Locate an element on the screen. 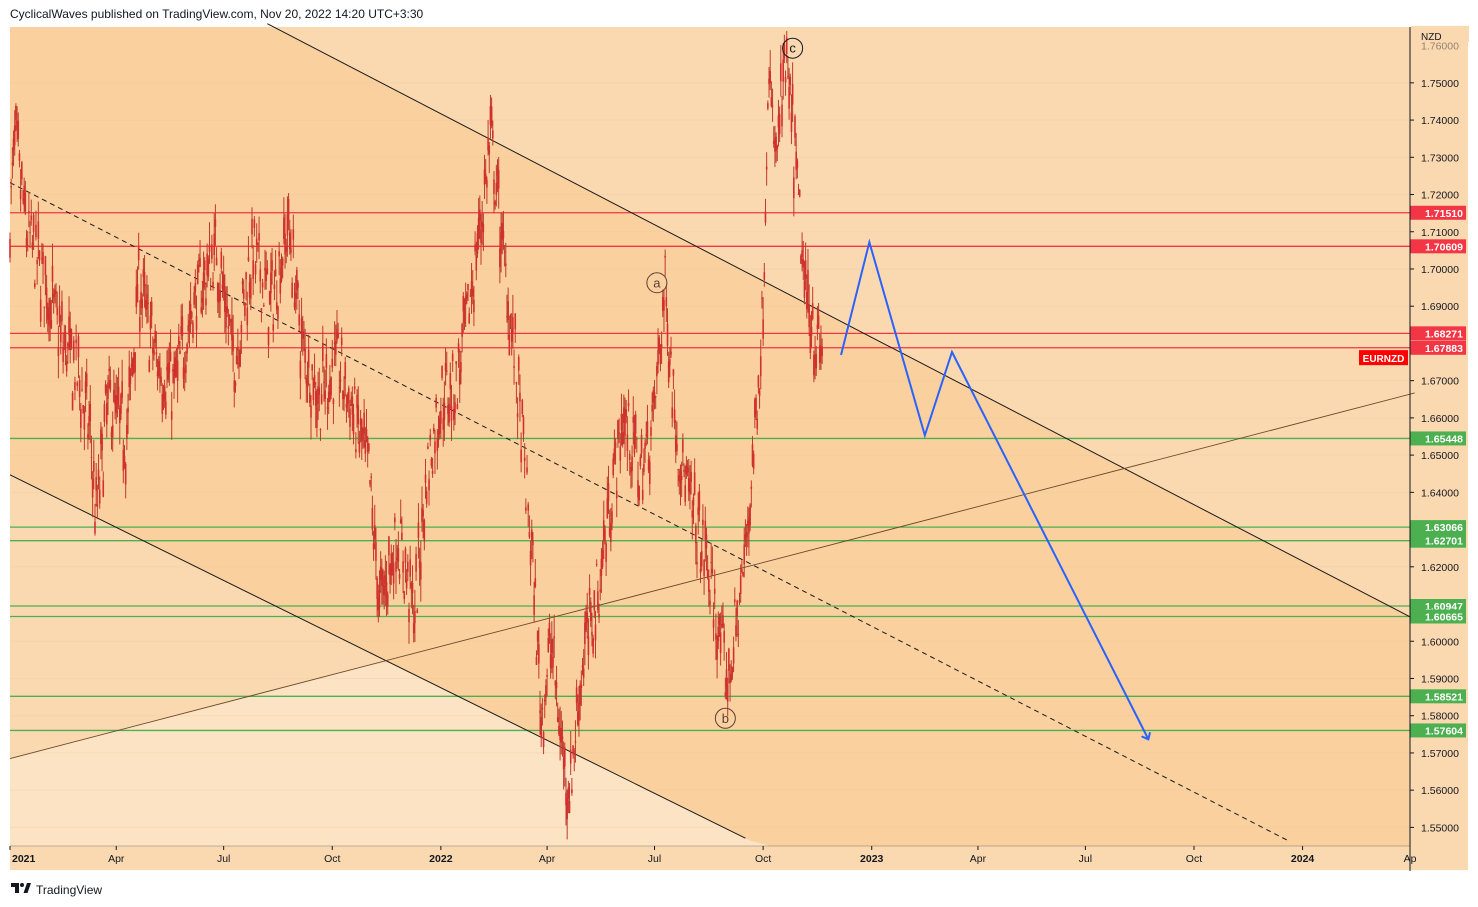  support-label-bg is located at coordinates (1438, 616).